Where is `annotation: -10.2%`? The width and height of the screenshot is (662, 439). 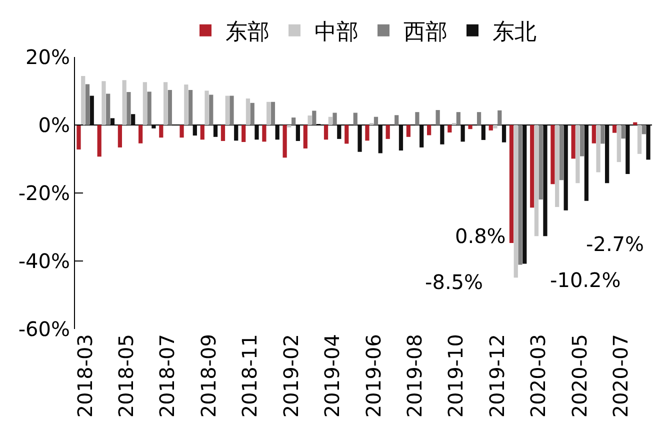 annotation: -10.2% is located at coordinates (585, 280).